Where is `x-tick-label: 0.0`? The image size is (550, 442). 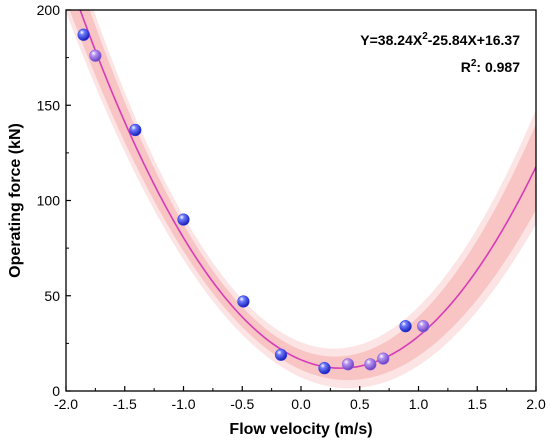 x-tick-label: 0.0 is located at coordinates (301, 404).